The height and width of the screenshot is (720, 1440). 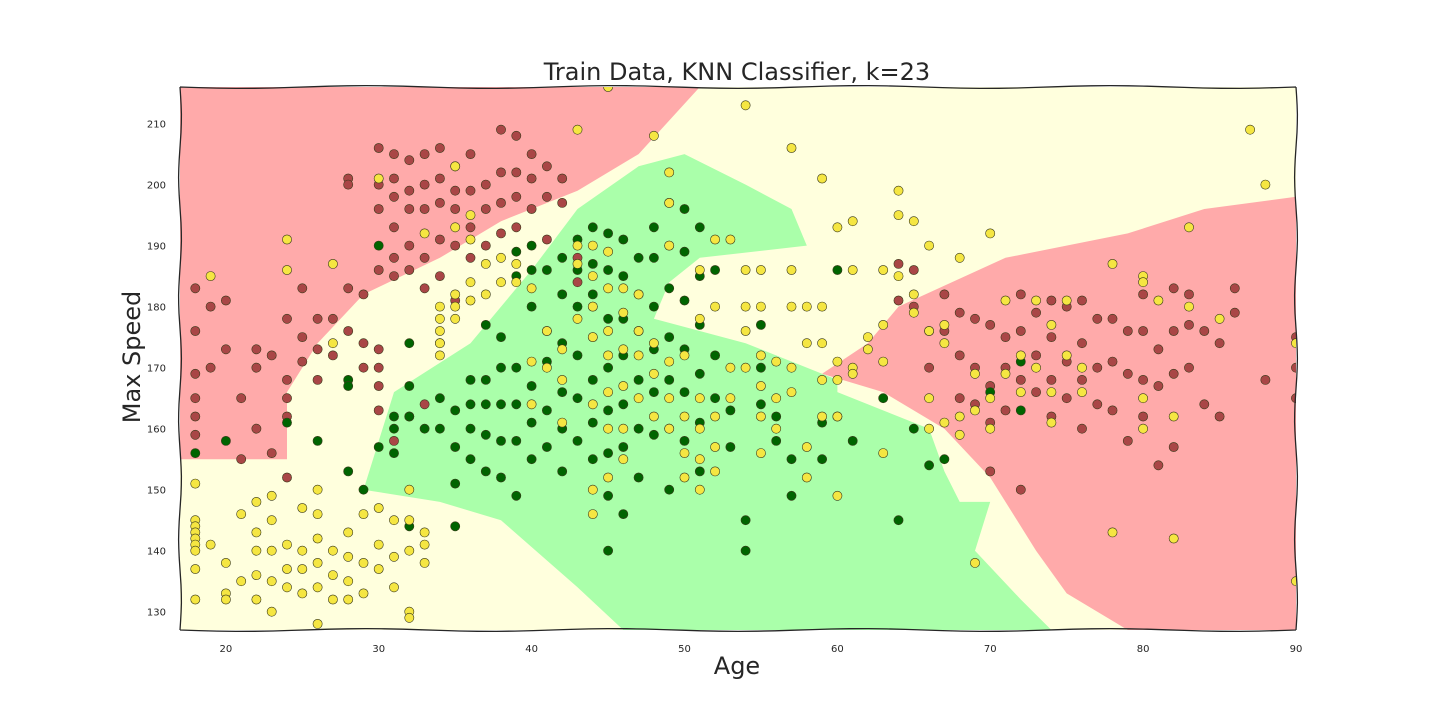 I want to click on y-tick-label: 140, so click(x=156, y=552).